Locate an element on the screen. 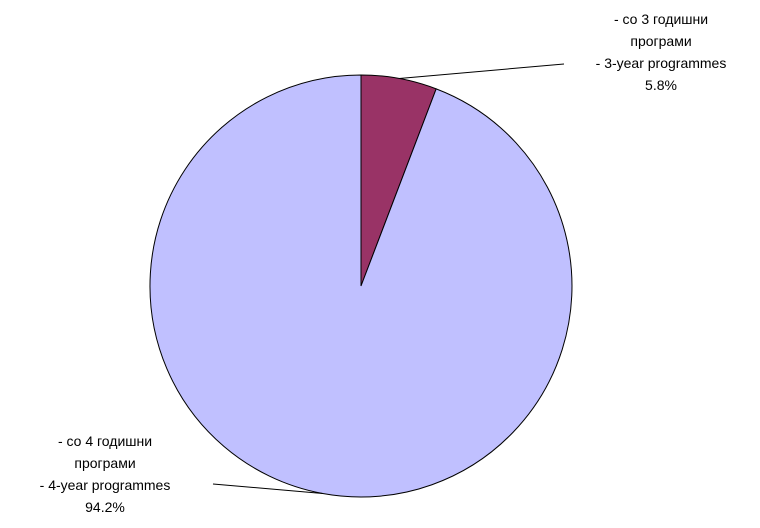 This screenshot has height=528, width=760. slice-label-3-year-line-1: - со 3 годишни is located at coordinates (661, 19).